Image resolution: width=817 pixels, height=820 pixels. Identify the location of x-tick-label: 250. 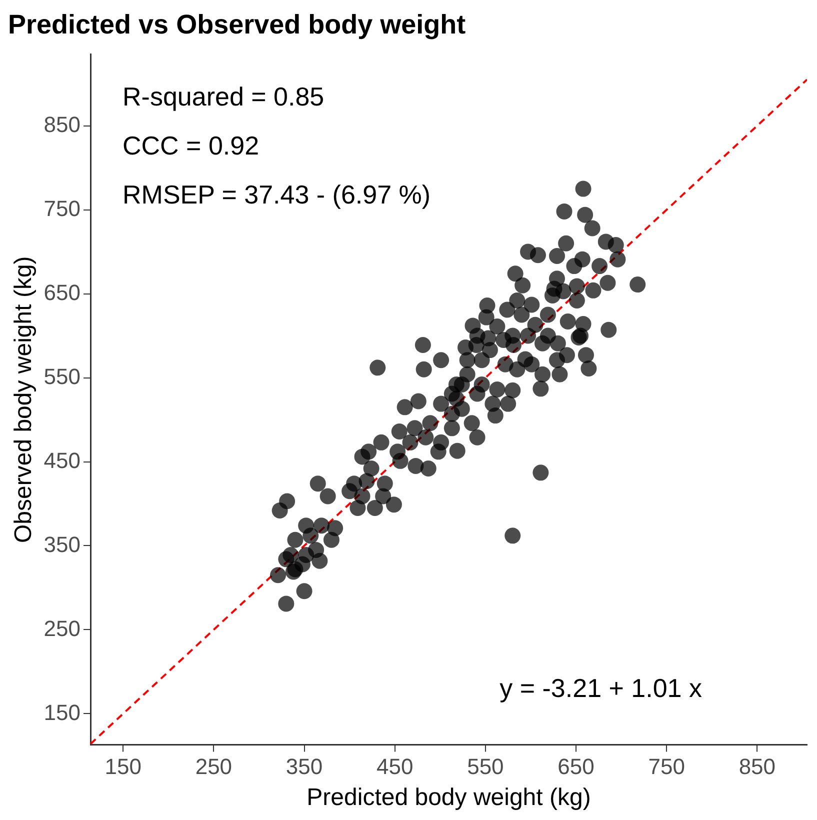
(213, 767).